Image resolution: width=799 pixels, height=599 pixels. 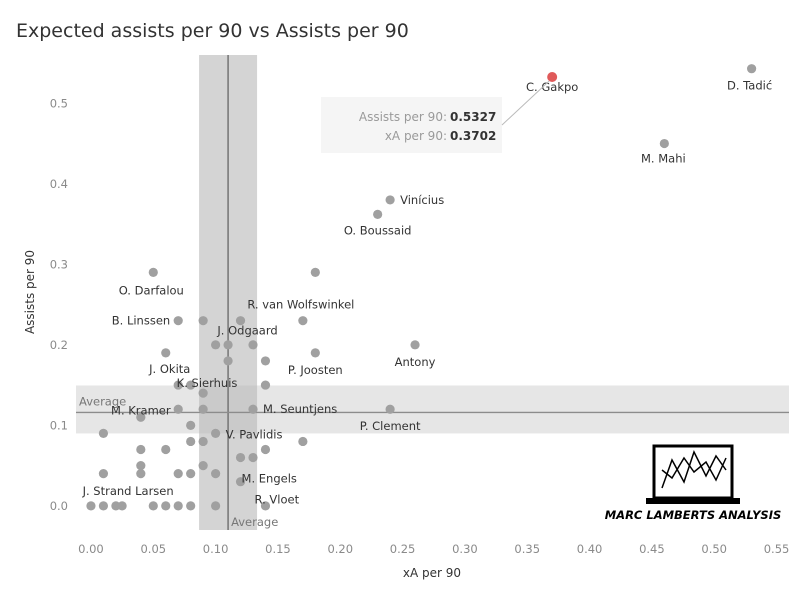 I want to click on x-tick-label: 0.55, so click(x=777, y=549).